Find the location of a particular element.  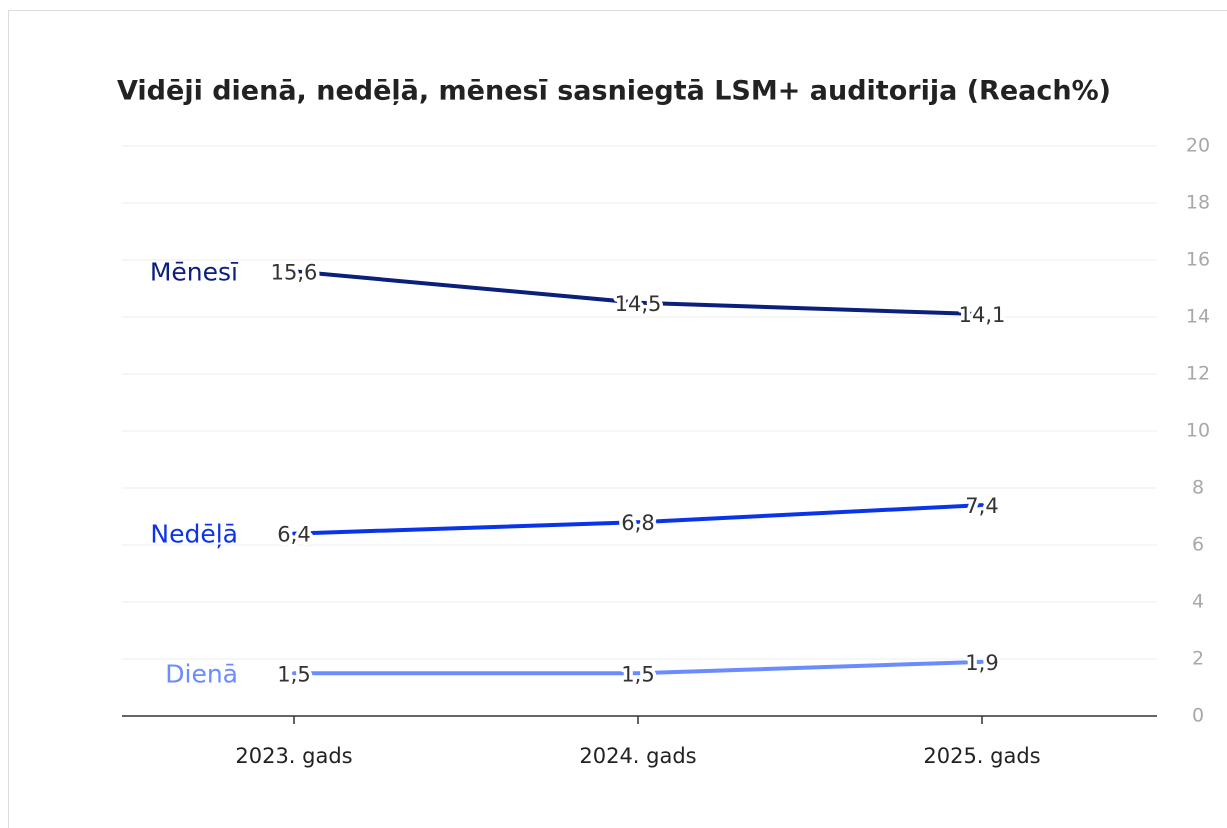

y-tick-label: 2 is located at coordinates (1198, 659).